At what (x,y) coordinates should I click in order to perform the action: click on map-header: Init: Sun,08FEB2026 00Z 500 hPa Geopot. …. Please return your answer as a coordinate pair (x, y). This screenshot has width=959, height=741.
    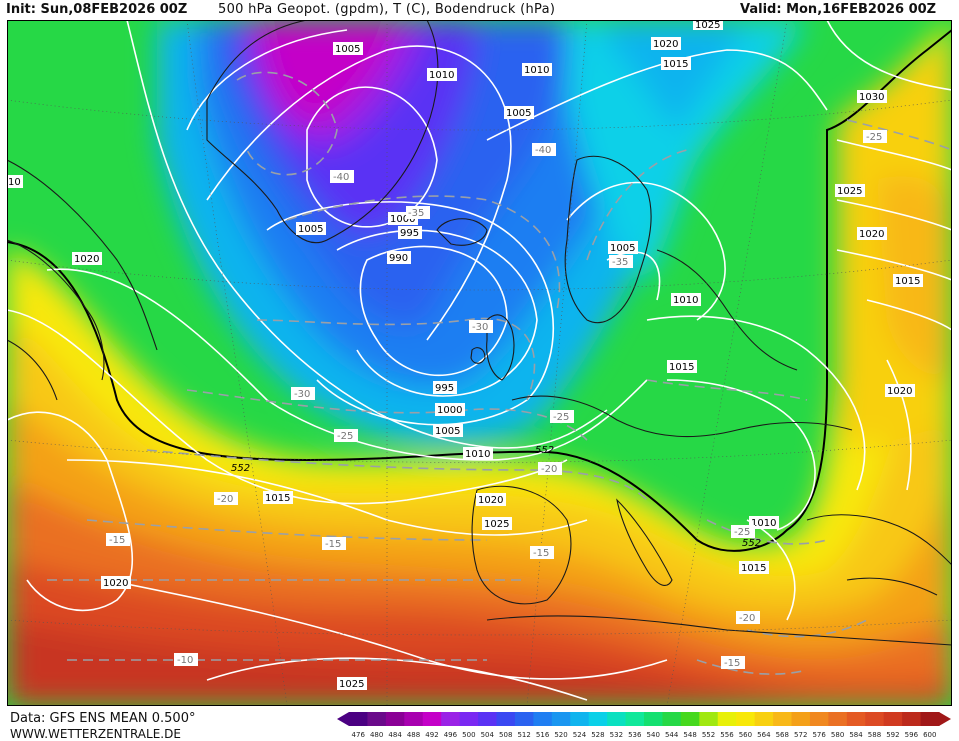
    Looking at the image, I should click on (479, 10).